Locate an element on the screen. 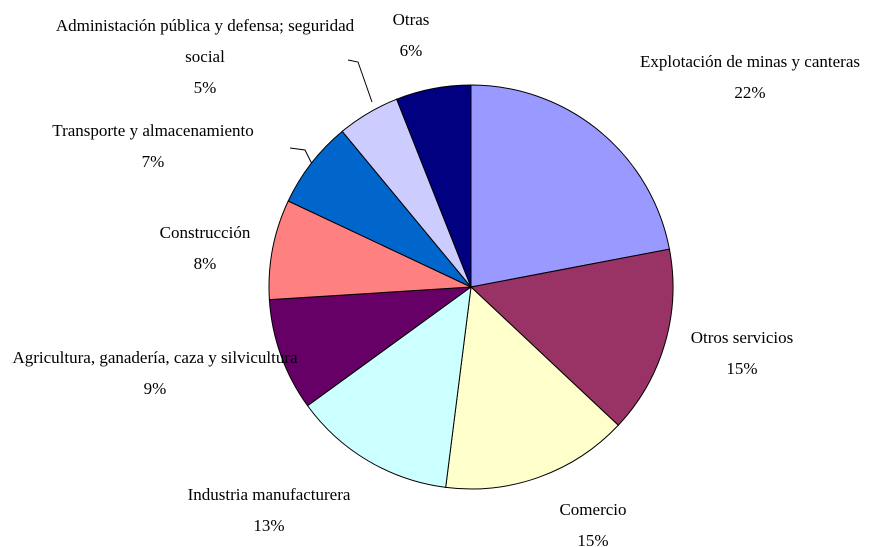 This screenshot has width=896, height=547. category-label: Otros servicios is located at coordinates (742, 337).